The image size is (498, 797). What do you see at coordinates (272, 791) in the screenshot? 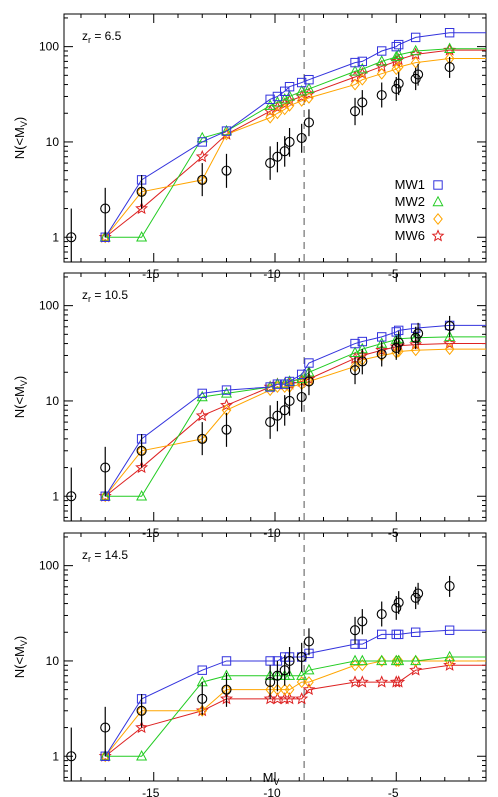
I see `x-tick-label: -10` at bounding box center [272, 791].